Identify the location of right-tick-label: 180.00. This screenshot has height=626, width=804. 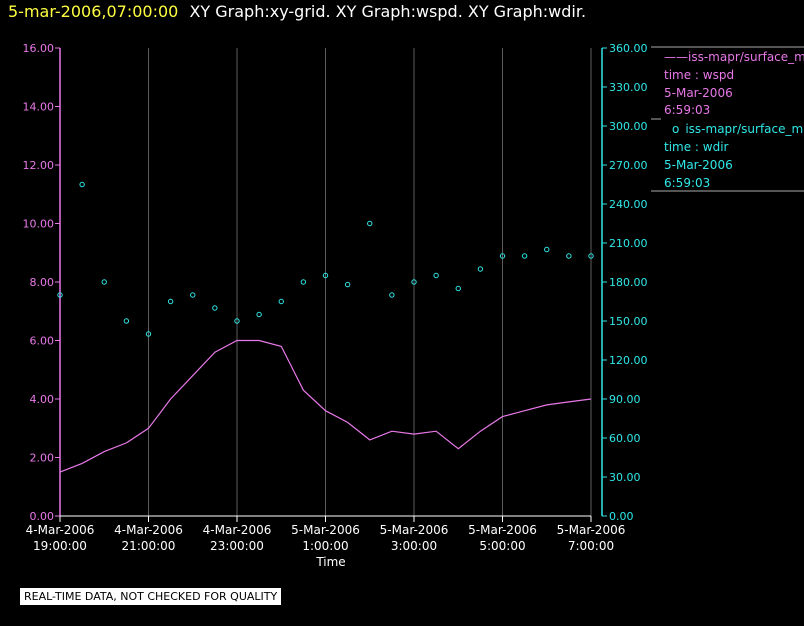
(628, 282).